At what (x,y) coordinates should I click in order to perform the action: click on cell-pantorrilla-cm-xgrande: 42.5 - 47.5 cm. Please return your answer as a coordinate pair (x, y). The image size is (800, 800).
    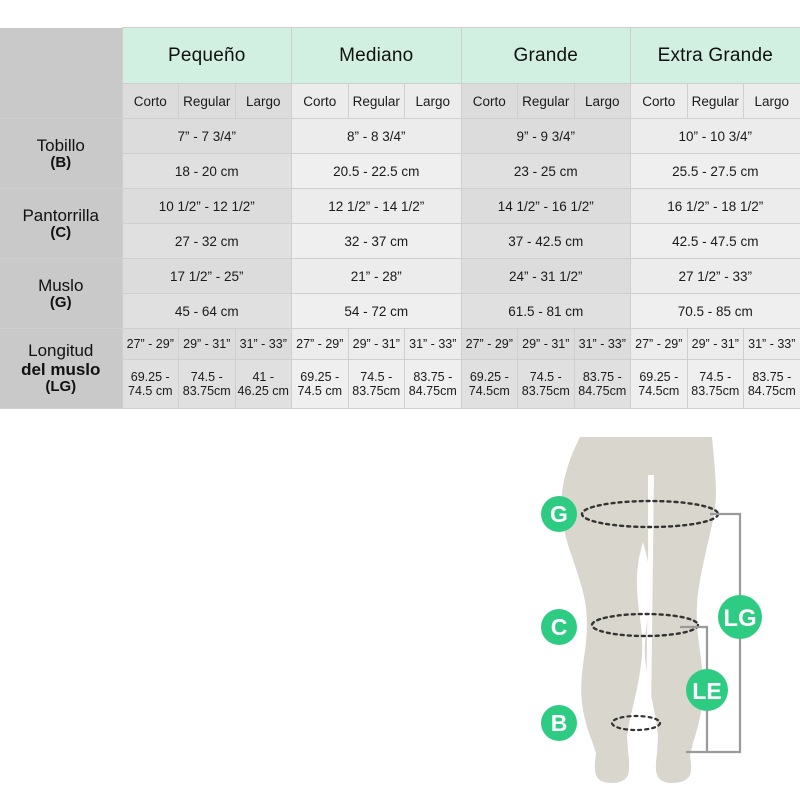
    Looking at the image, I should click on (715, 241).